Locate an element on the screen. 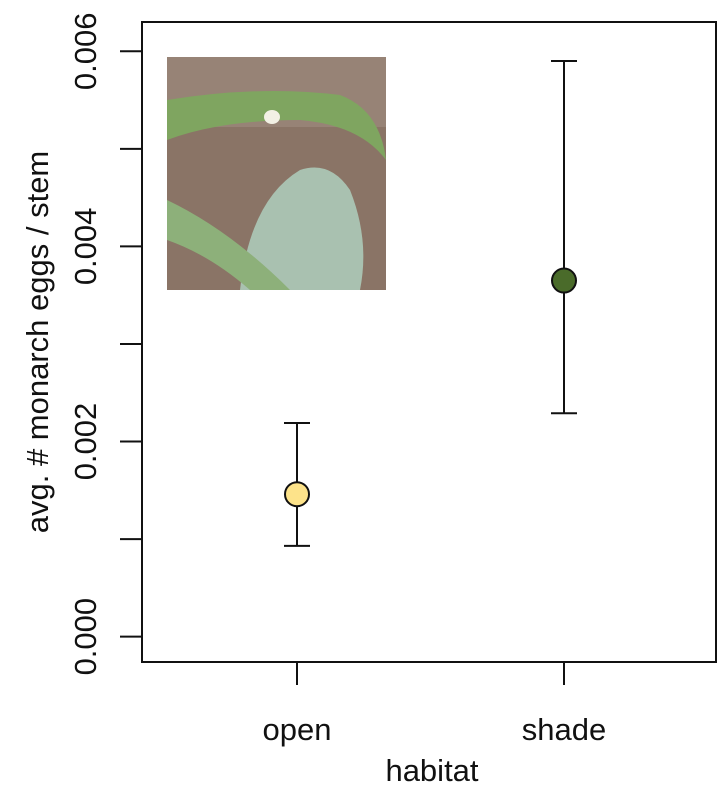 The height and width of the screenshot is (792, 718). x-axis-label: habitat is located at coordinates (431, 770).